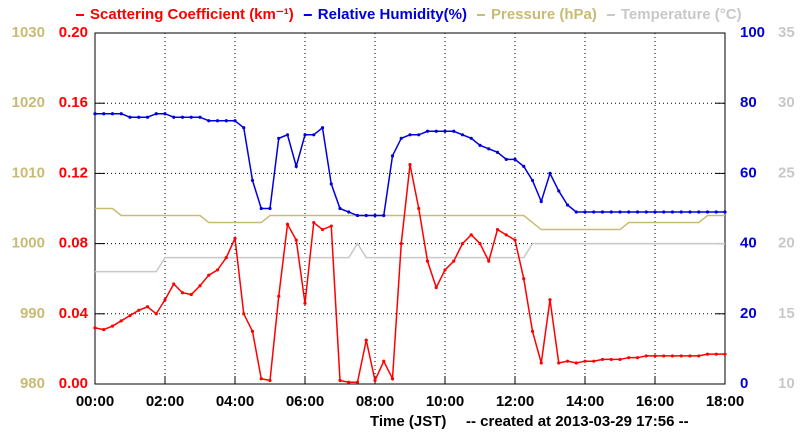  What do you see at coordinates (28, 172) in the screenshot?
I see `y-tick-label: 1010` at bounding box center [28, 172].